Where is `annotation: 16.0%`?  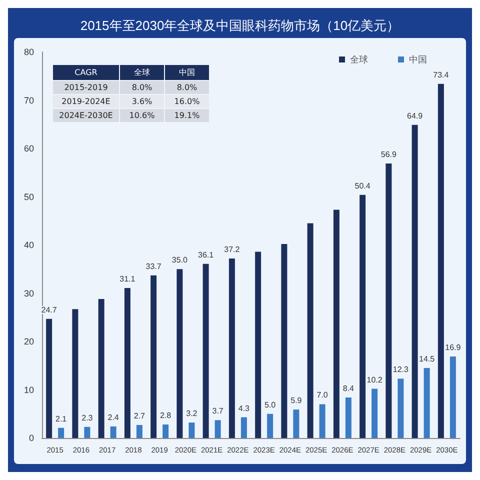
annotation: 16.0% is located at coordinates (187, 101).